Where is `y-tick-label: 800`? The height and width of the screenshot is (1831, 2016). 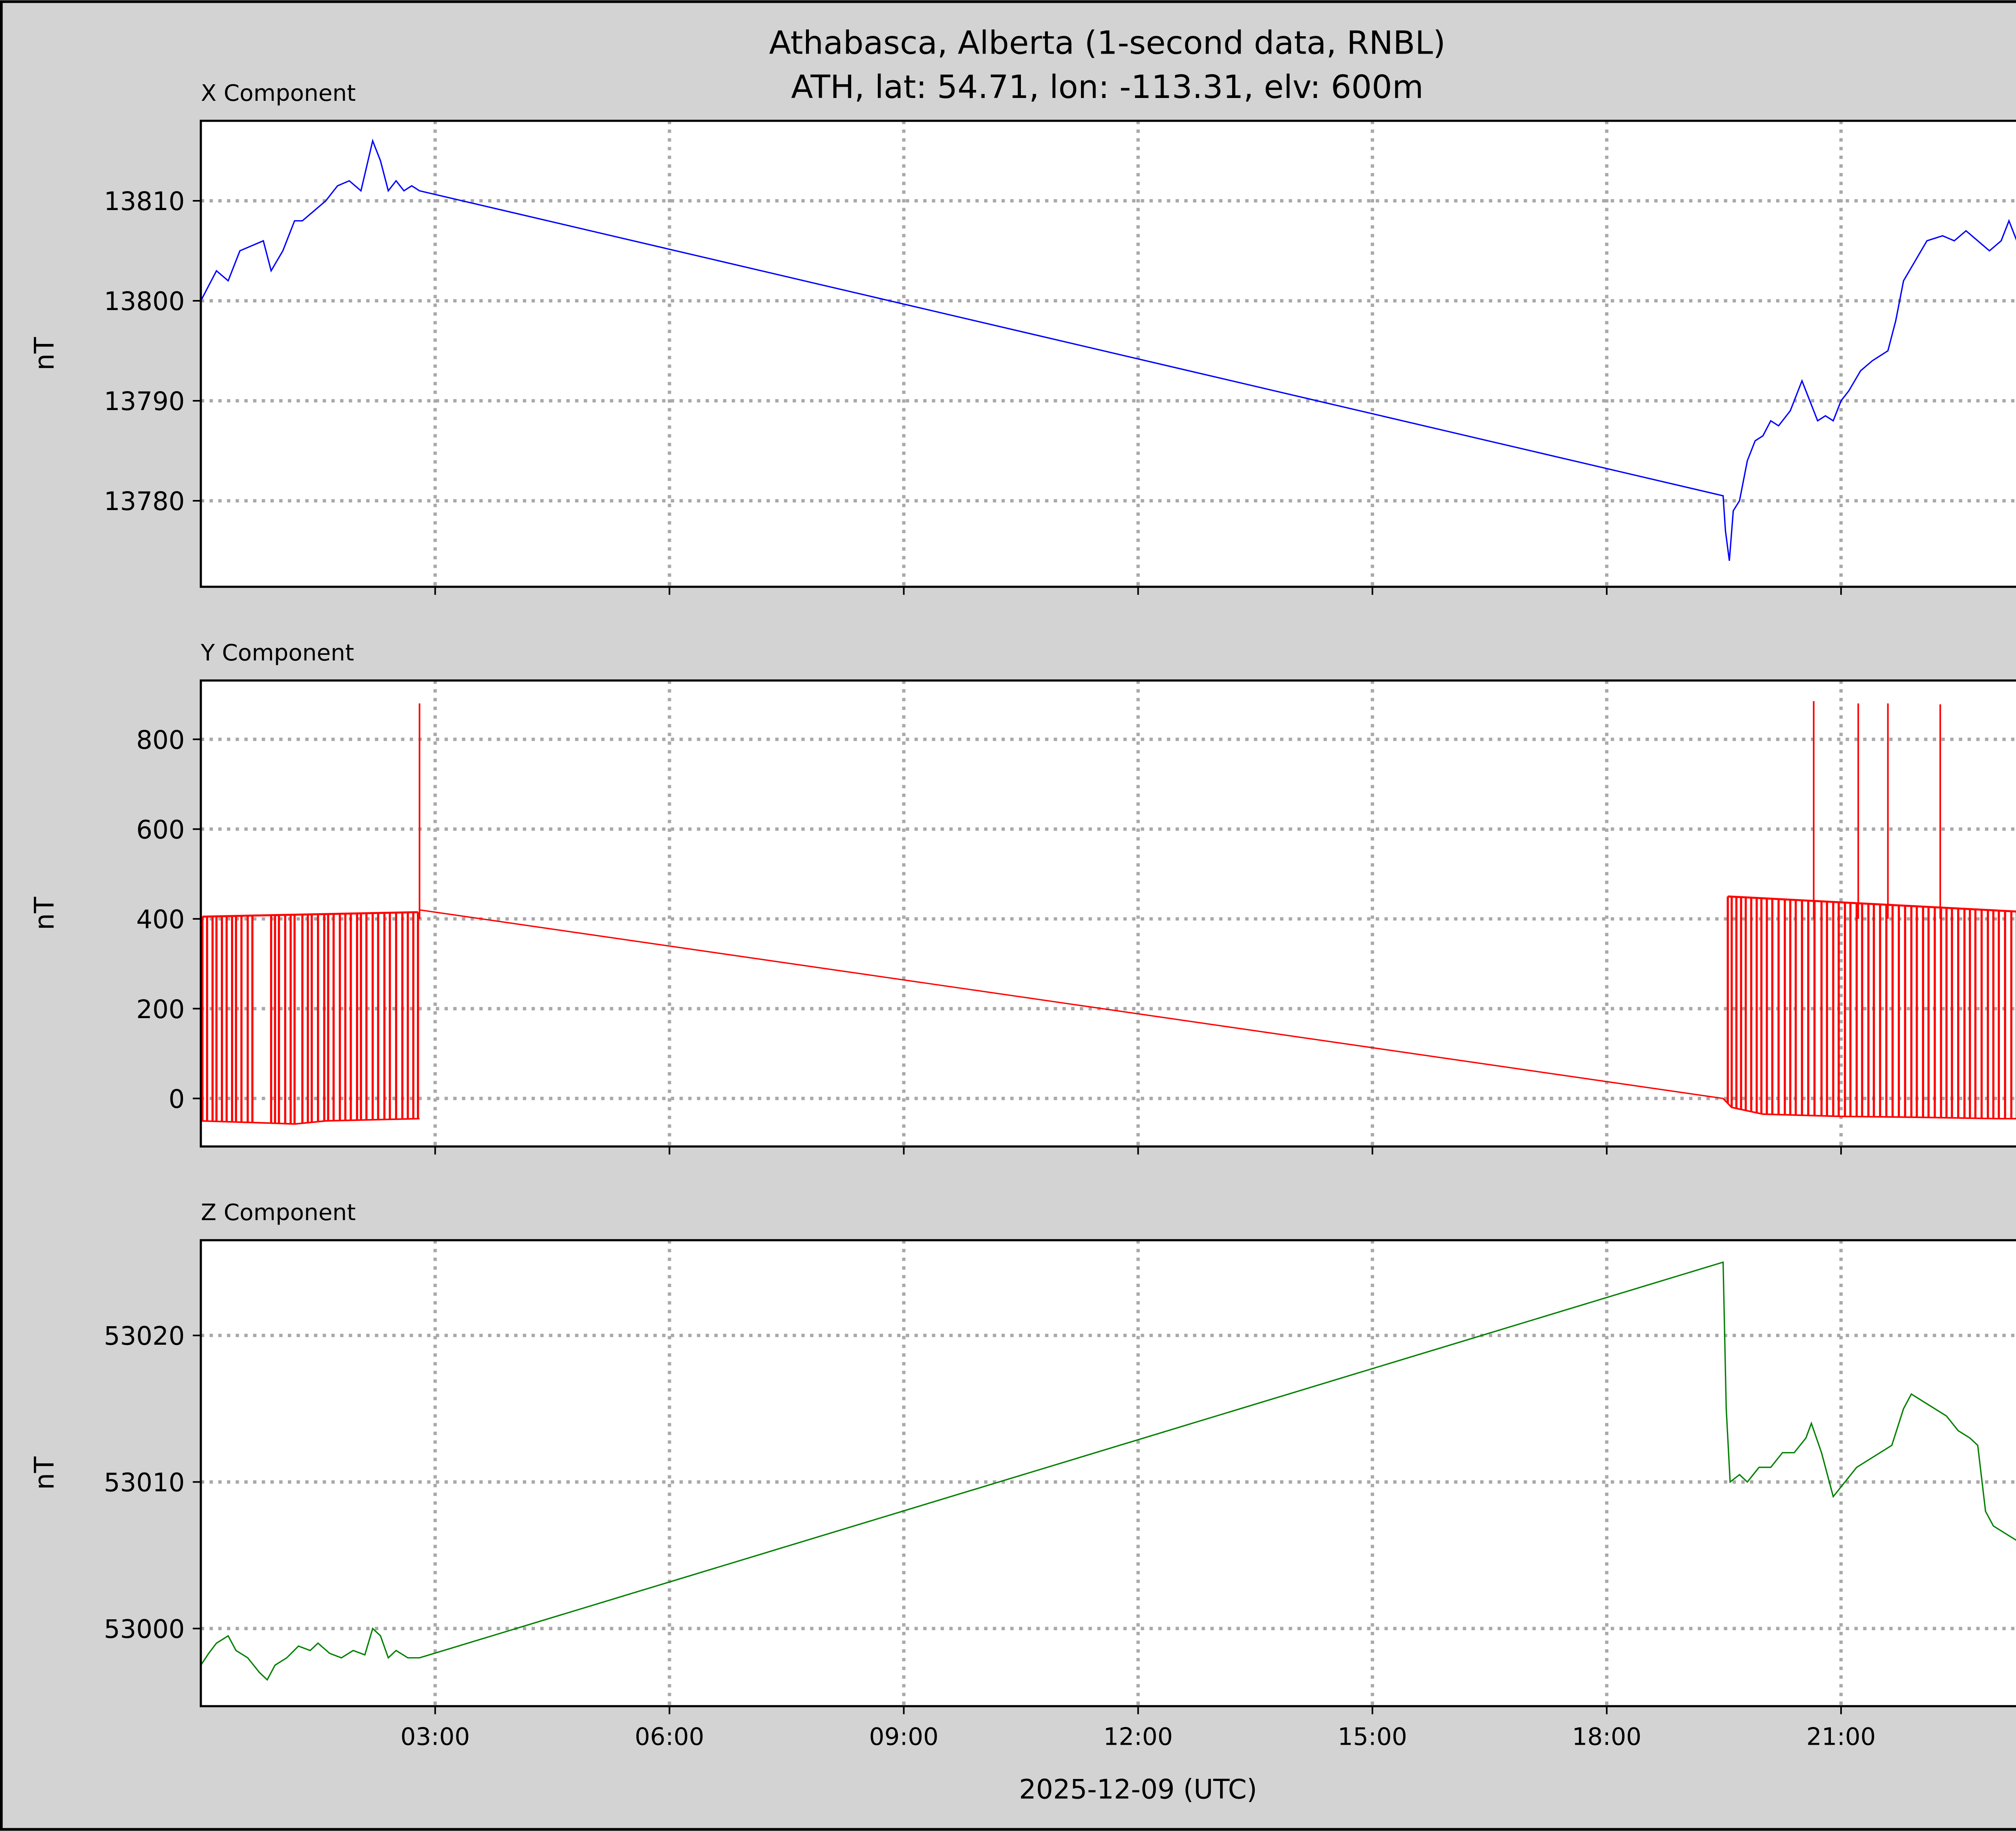 y-tick-label: 800 is located at coordinates (160, 740).